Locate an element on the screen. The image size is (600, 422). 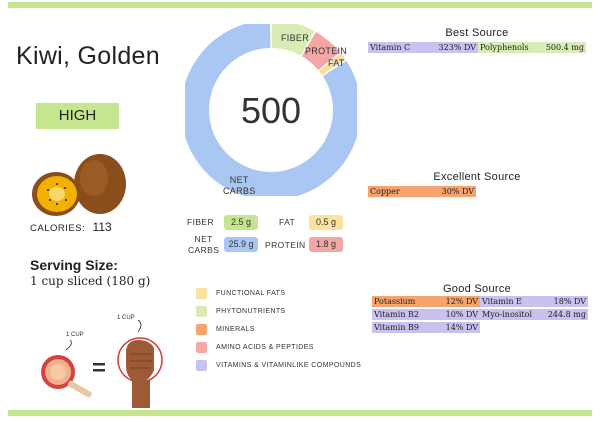
serving-illustration: 1 CUP 1 CUP is located at coordinates (105, 359).